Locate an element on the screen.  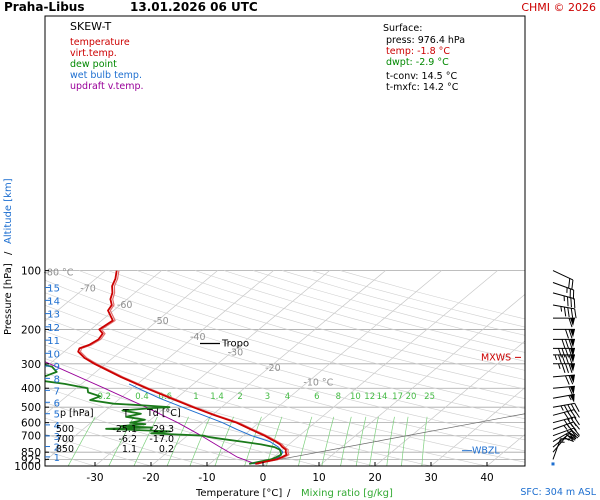
x-axis-title-mixing: Mixing ratio [g/kg] is located at coordinates (347, 493).